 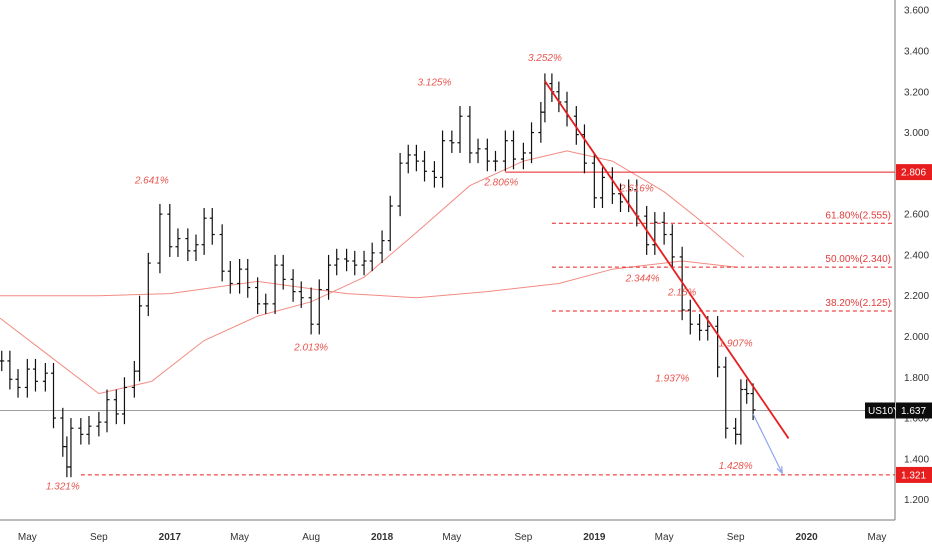 I want to click on current-price-badge, so click(x=914, y=410).